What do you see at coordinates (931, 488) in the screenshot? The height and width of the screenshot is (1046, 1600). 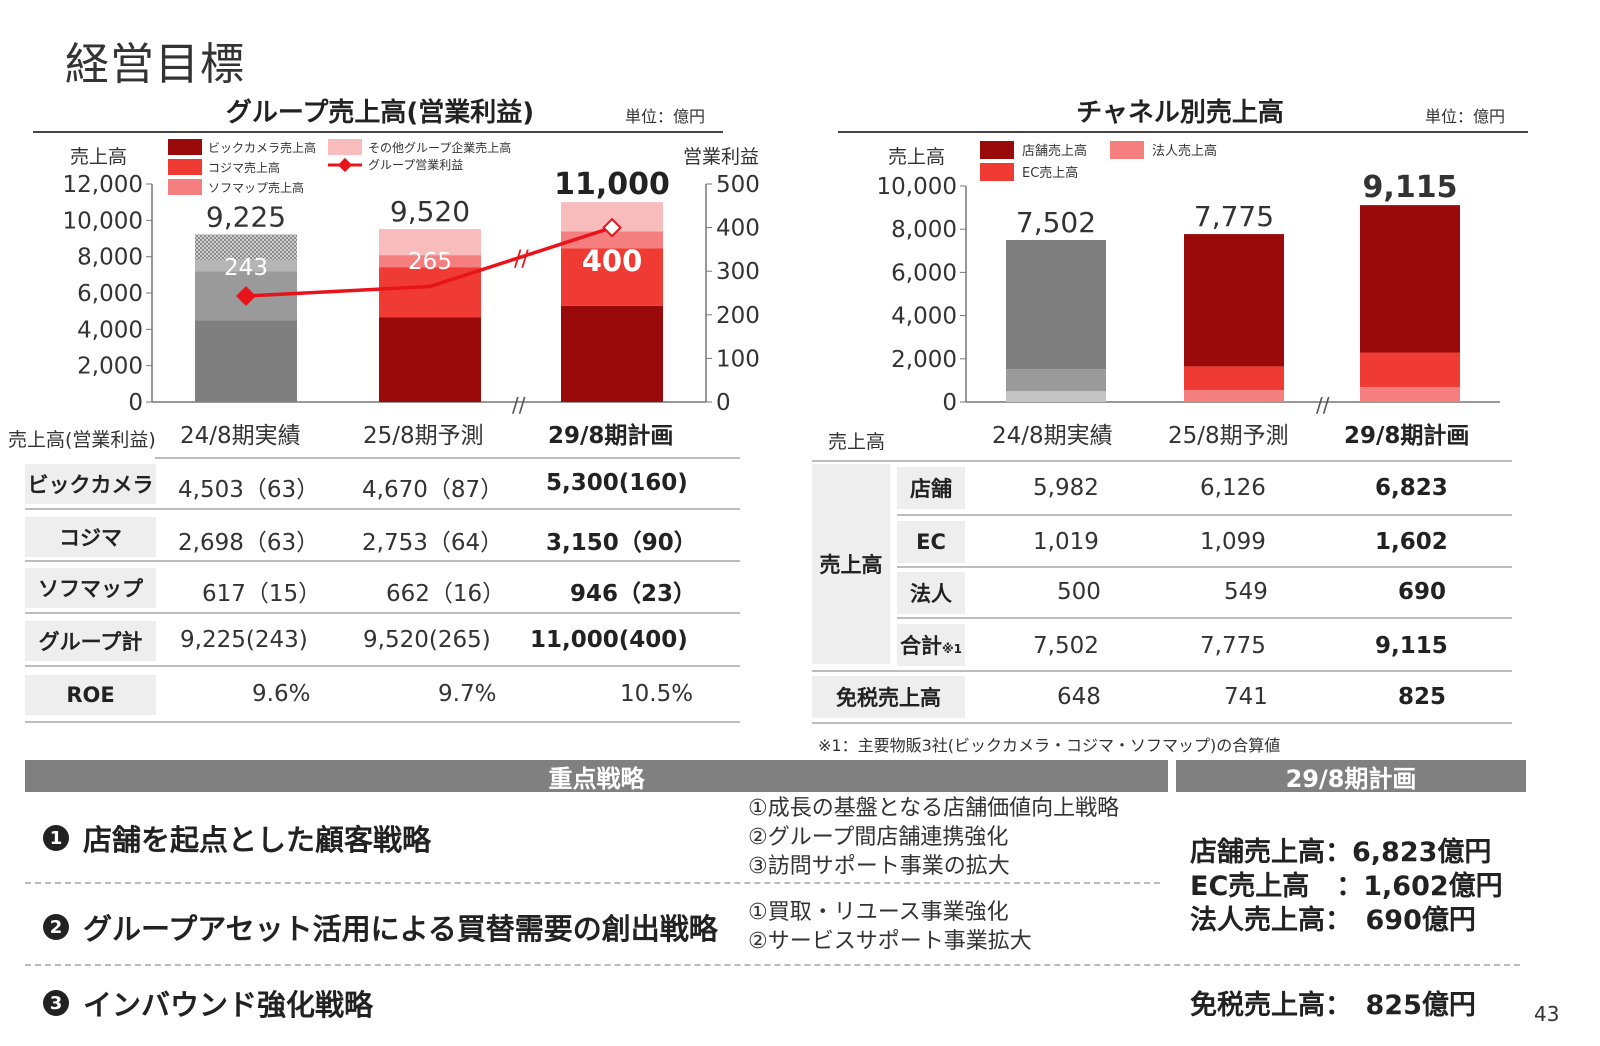 I see `row-label-store: 店舗` at bounding box center [931, 488].